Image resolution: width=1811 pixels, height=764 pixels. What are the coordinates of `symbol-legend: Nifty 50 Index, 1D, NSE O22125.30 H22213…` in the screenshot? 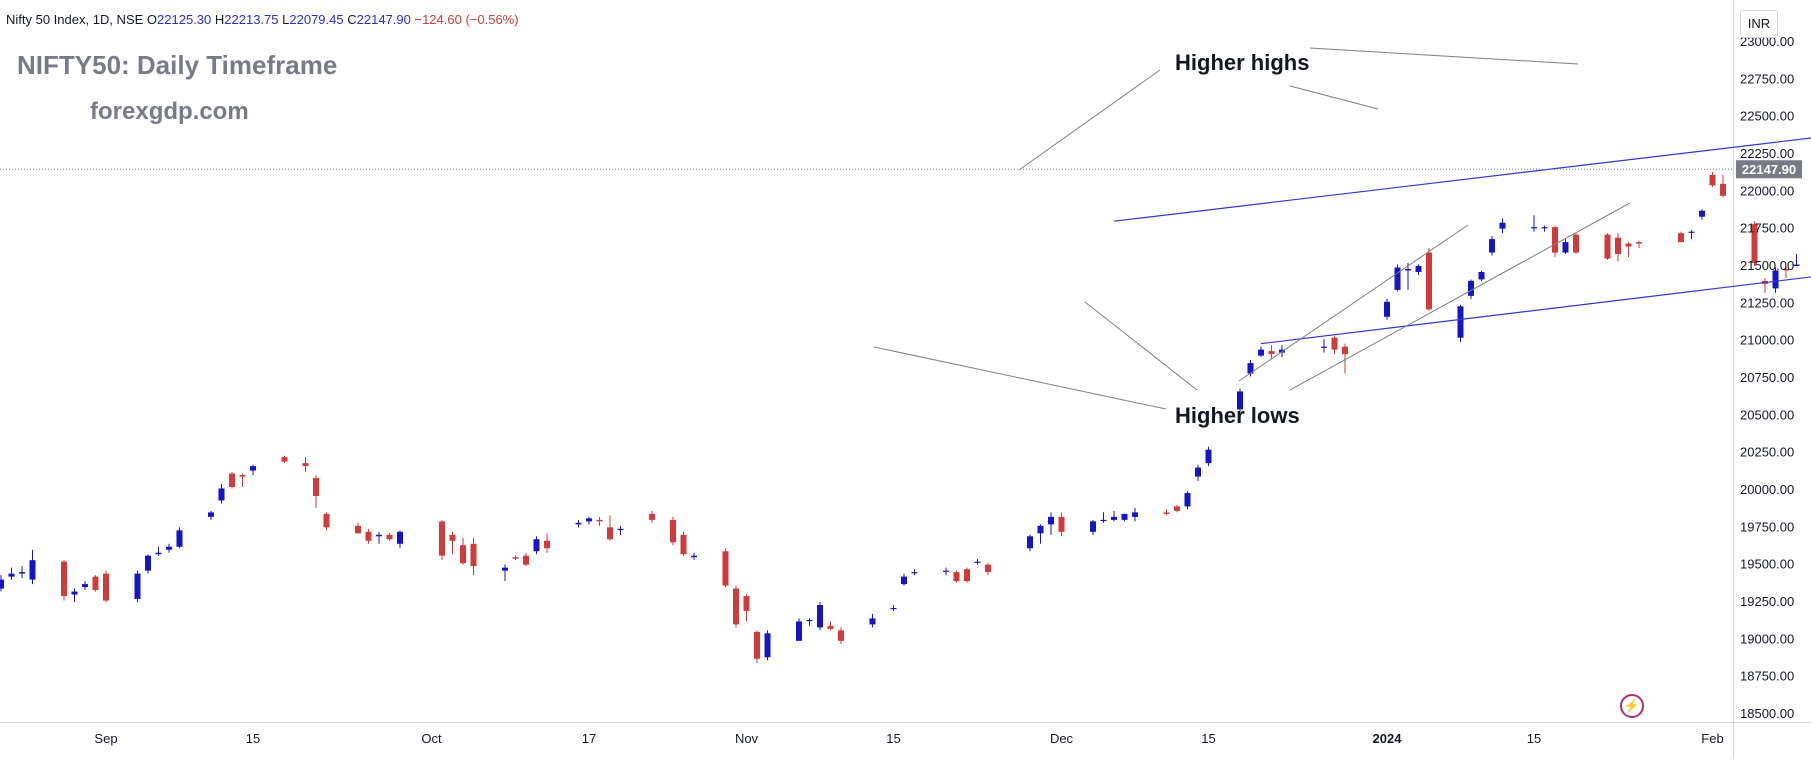 It's located at (262, 19).